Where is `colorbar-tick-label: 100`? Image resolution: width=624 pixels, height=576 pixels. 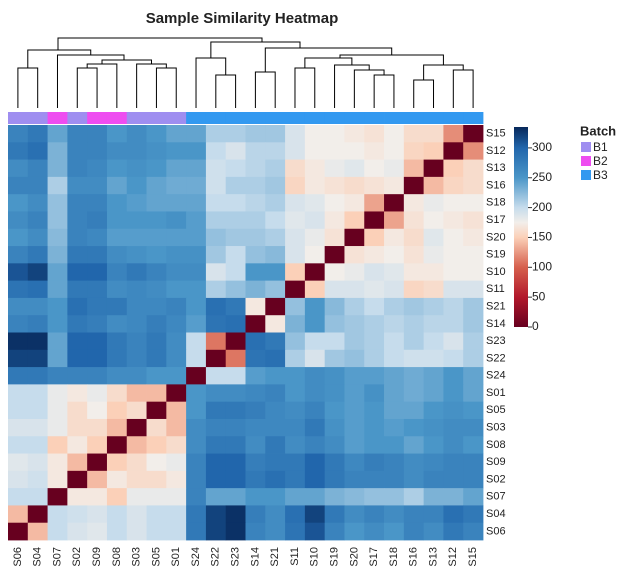 colorbar-tick-label: 100 is located at coordinates (542, 266).